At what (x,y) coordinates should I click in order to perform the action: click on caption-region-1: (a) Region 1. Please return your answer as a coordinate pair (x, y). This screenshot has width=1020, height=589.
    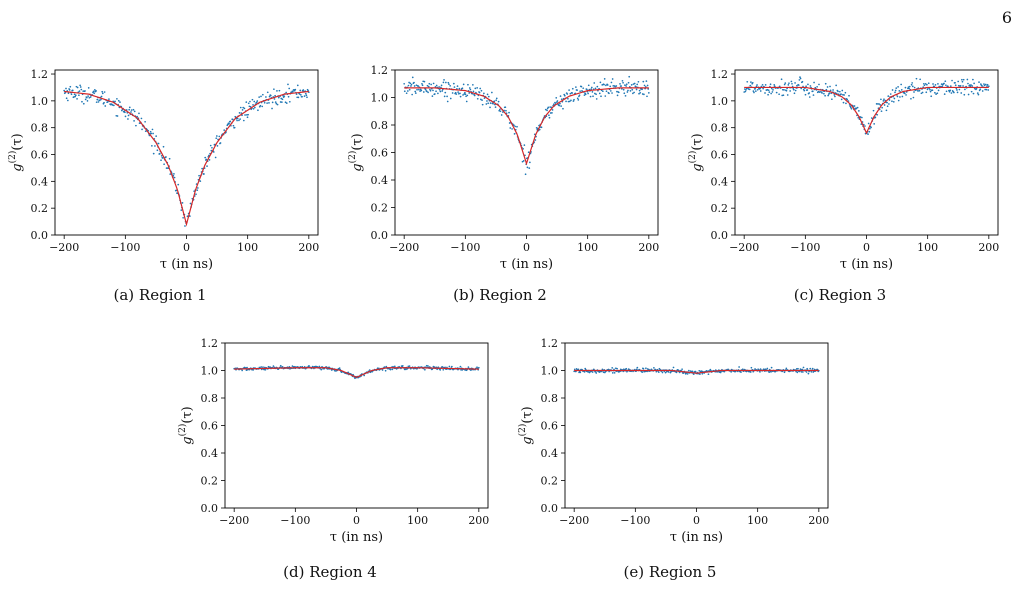
    Looking at the image, I should click on (160, 295).